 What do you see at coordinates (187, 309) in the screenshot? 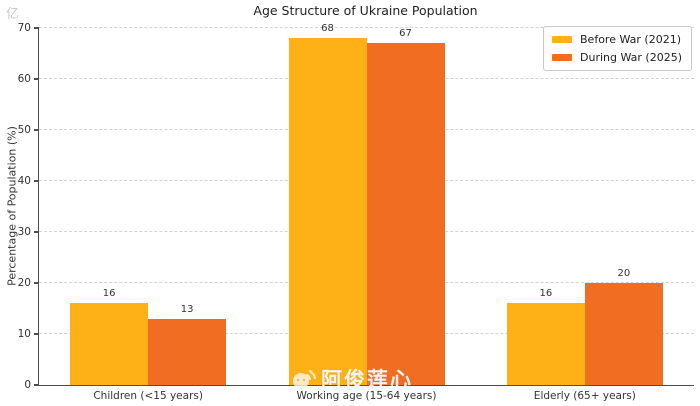
I see `bar-value-label: 13` at bounding box center [187, 309].